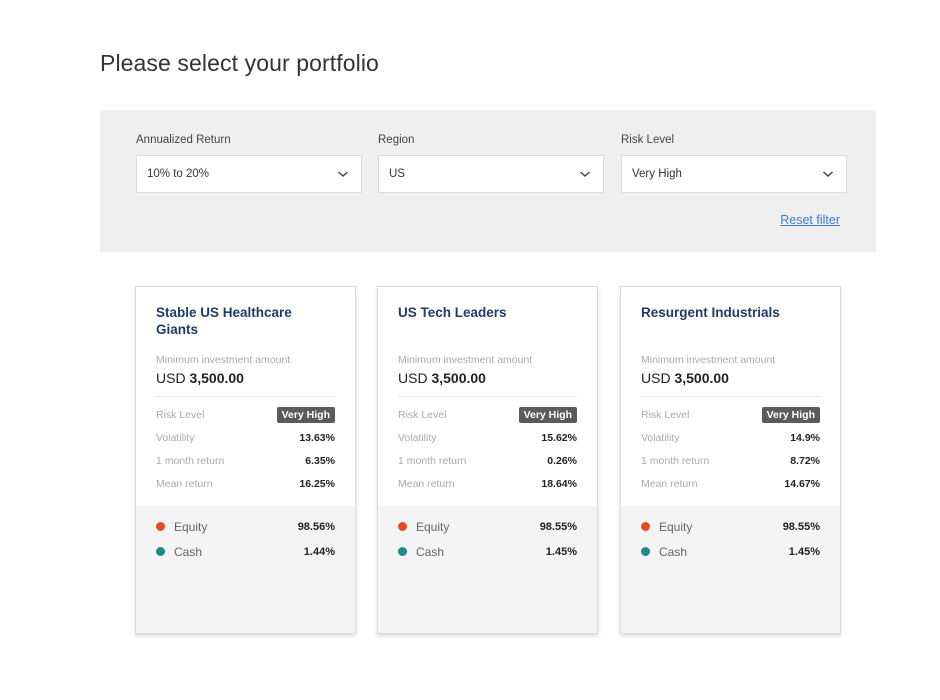 The width and height of the screenshot is (940, 700). I want to click on risk-level-select: Very High, so click(734, 174).